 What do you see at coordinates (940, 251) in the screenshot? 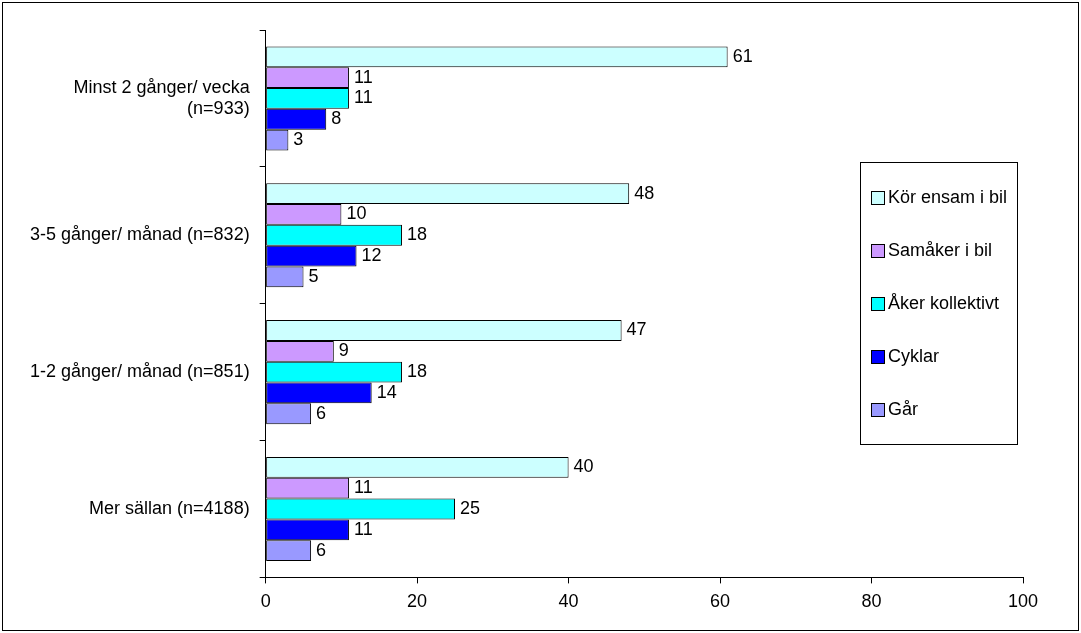
I see `legend-label: Samåker i bil` at bounding box center [940, 251].